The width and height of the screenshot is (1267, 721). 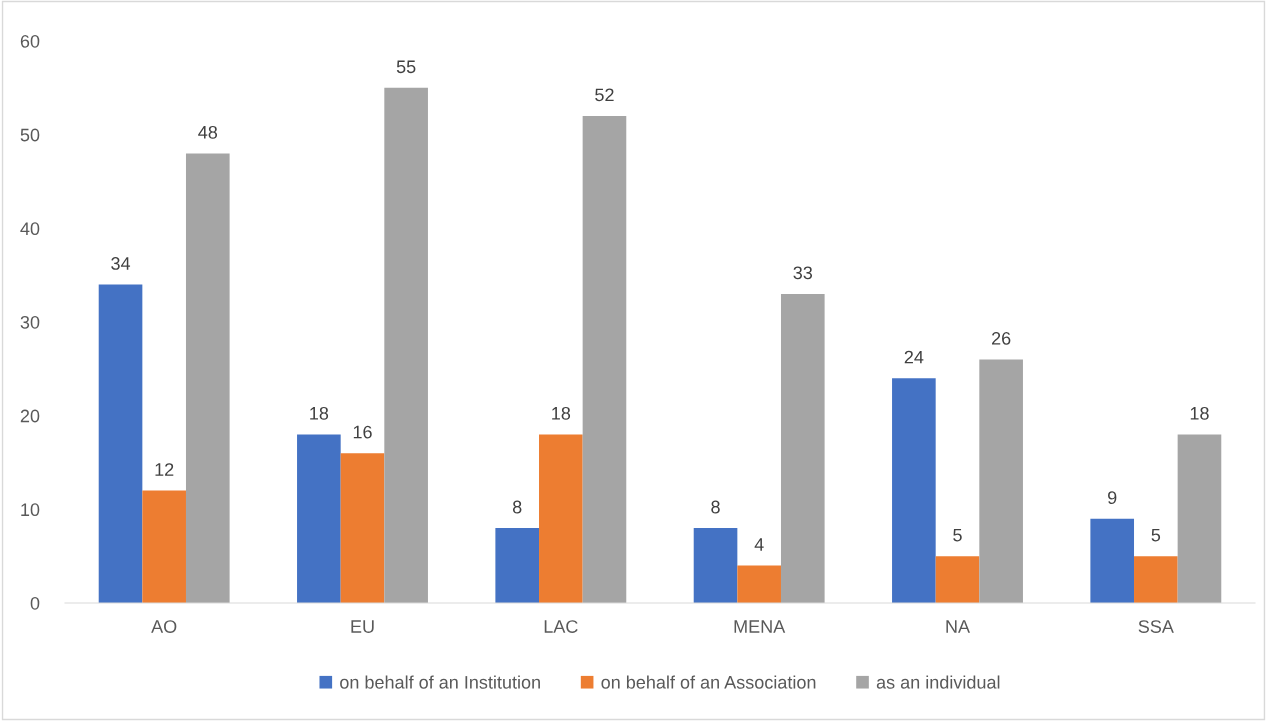 I want to click on x-tick-label: MENA, so click(x=760, y=626).